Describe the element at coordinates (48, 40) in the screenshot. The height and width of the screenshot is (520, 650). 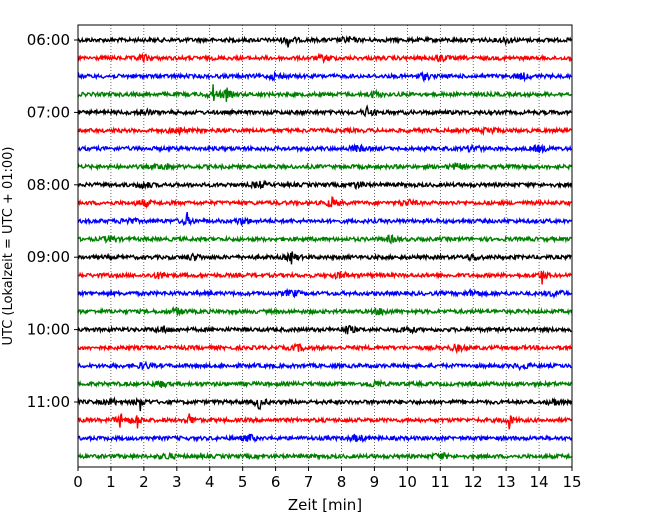
I see `y-tick-label: 06:00` at that location.